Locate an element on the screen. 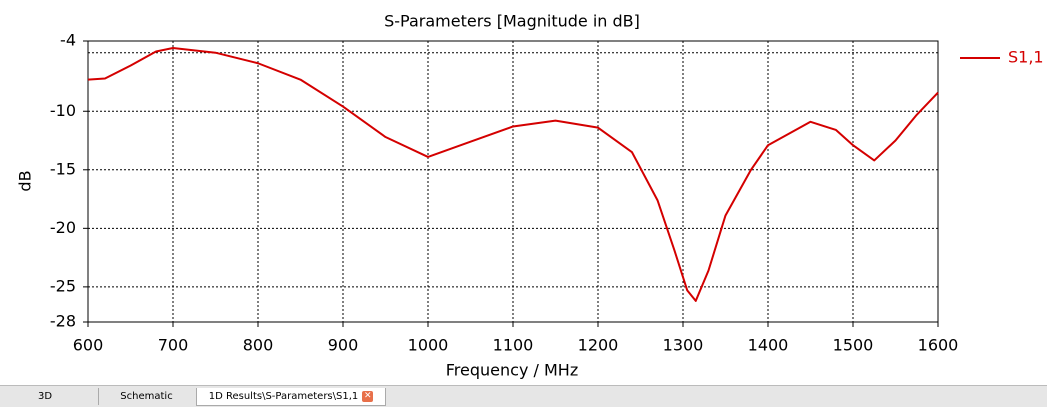 The width and height of the screenshot is (1047, 407). x-tick-label: 900 is located at coordinates (343, 345).